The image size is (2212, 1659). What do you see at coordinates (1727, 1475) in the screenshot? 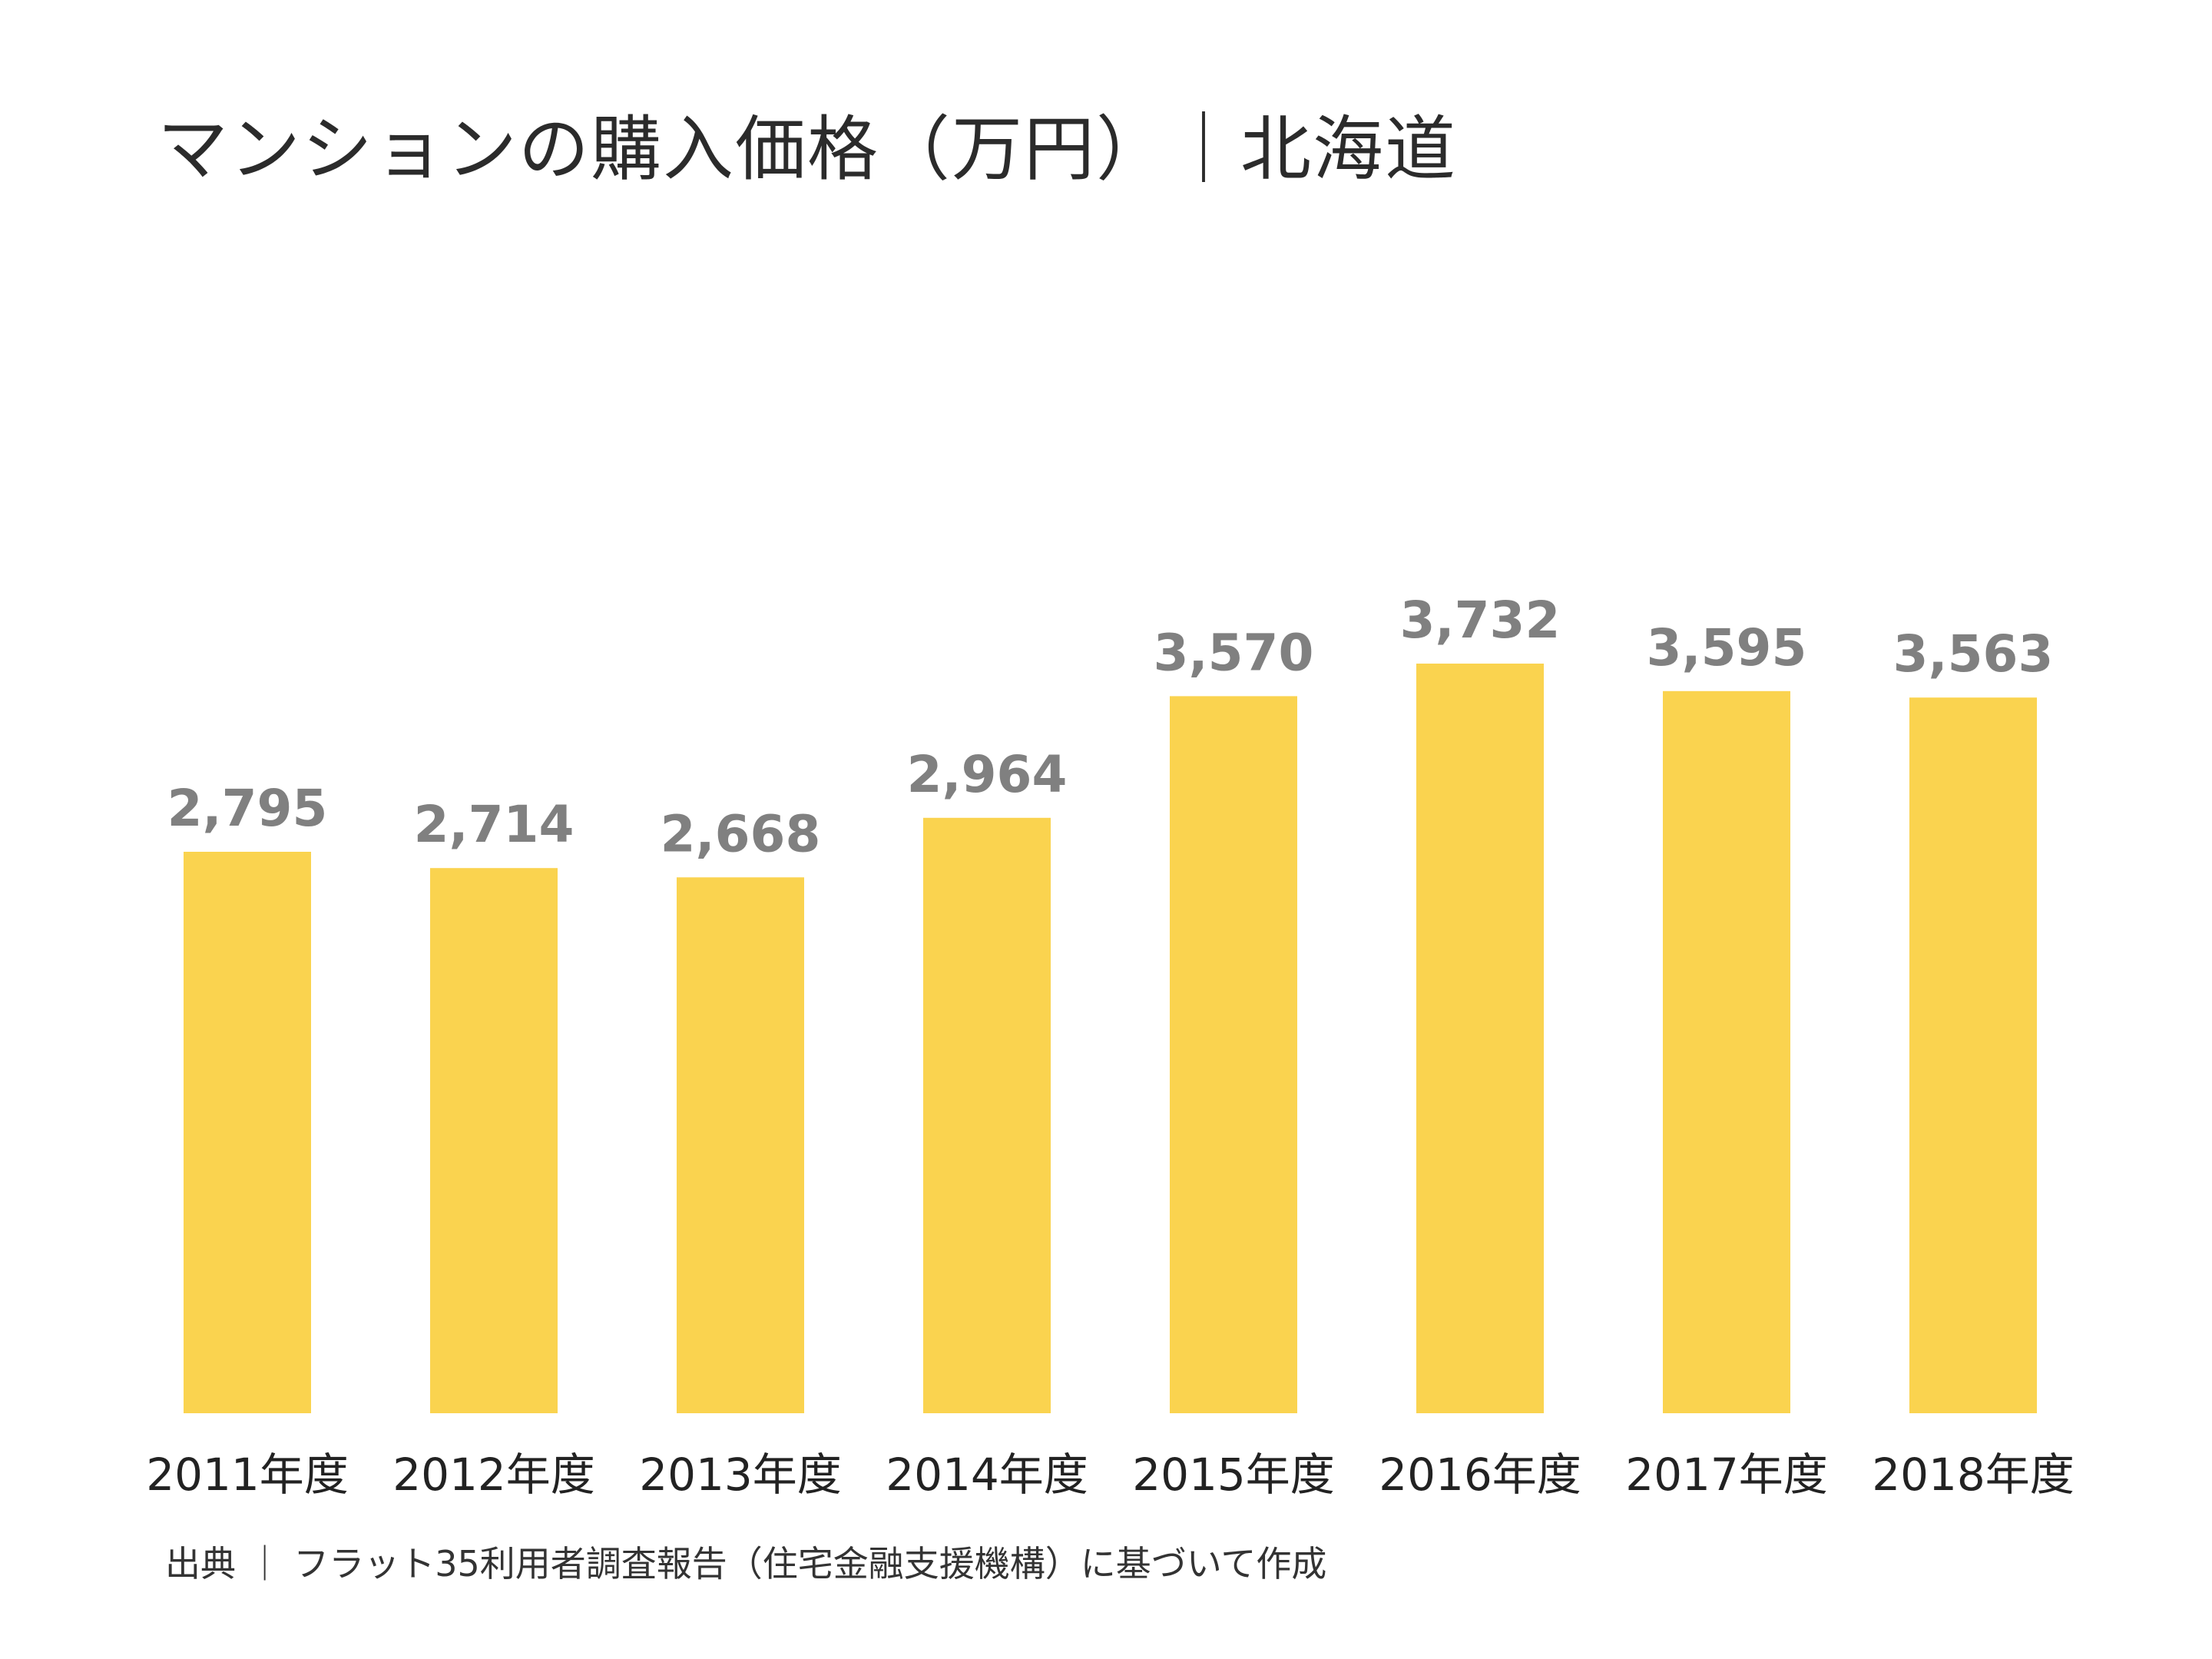
I see `category-label: 2017年度` at bounding box center [1727, 1475].